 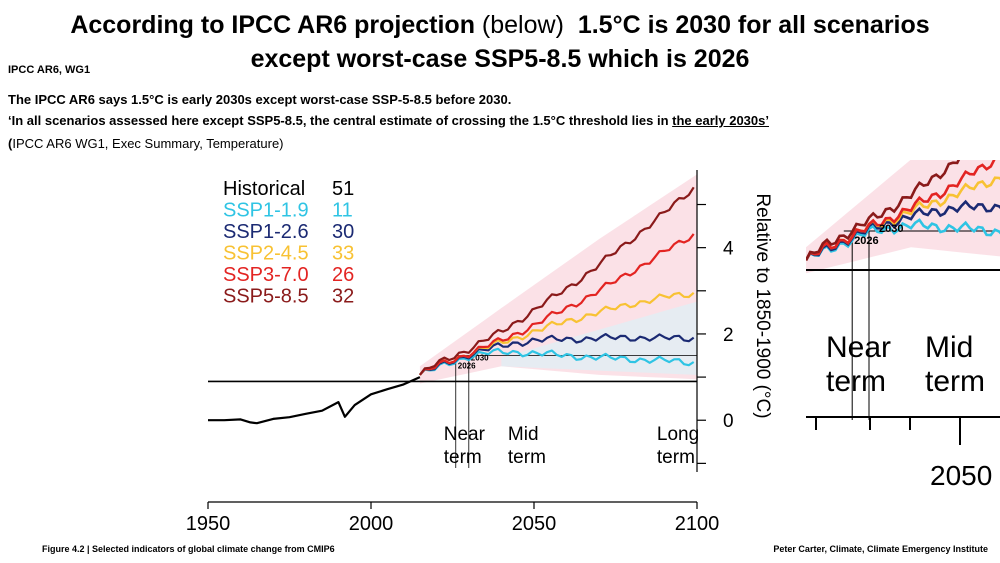 What do you see at coordinates (949, 347) in the screenshot?
I see `inset-mid-label: Mid` at bounding box center [949, 347].